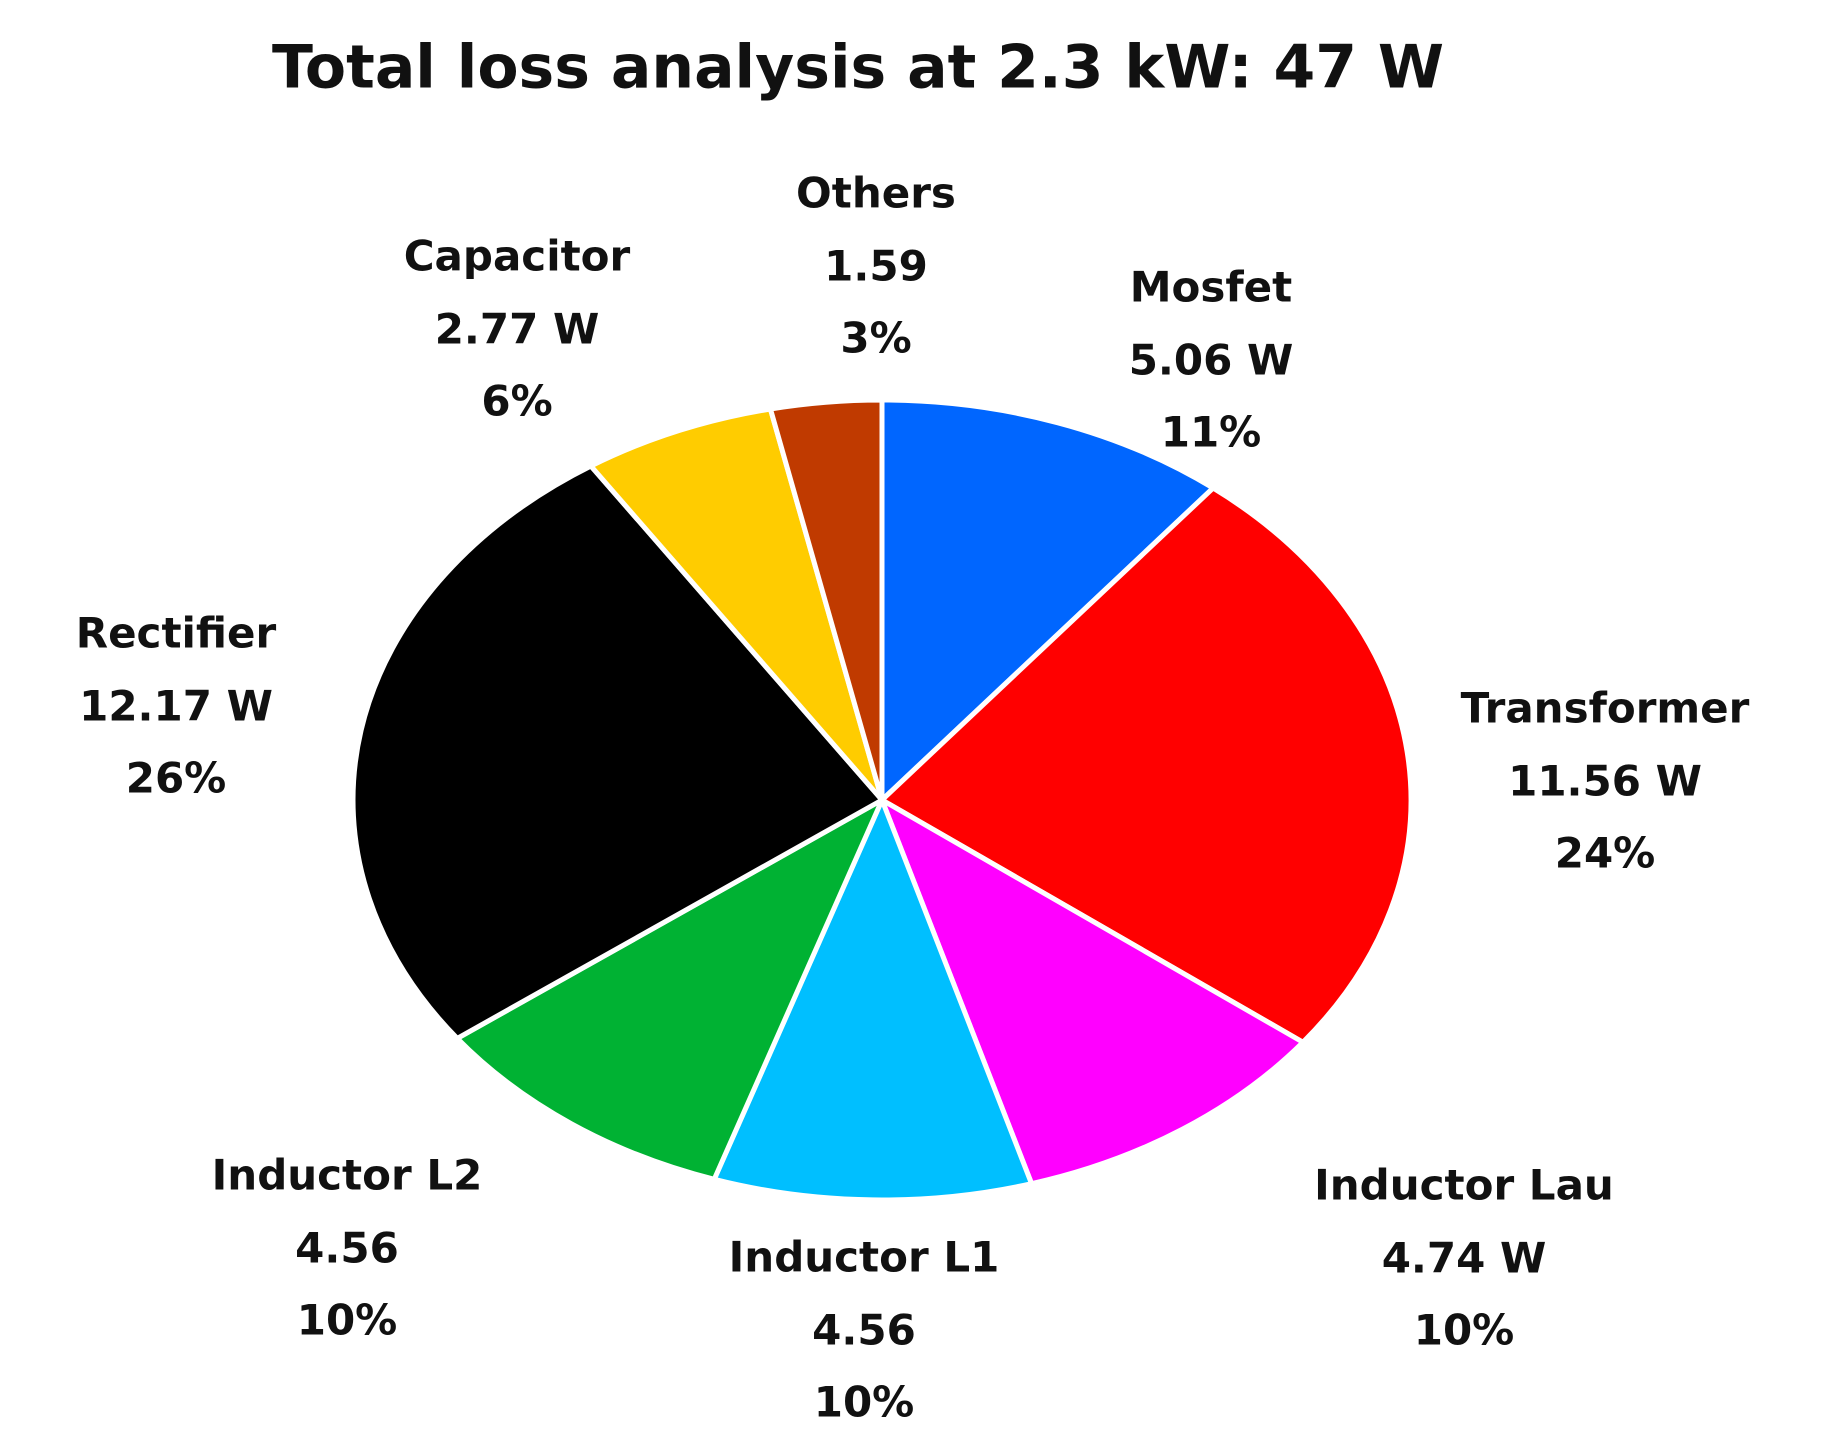 This screenshot has height=1451, width=1829. I want to click on value-label: 1.59, so click(876, 266).